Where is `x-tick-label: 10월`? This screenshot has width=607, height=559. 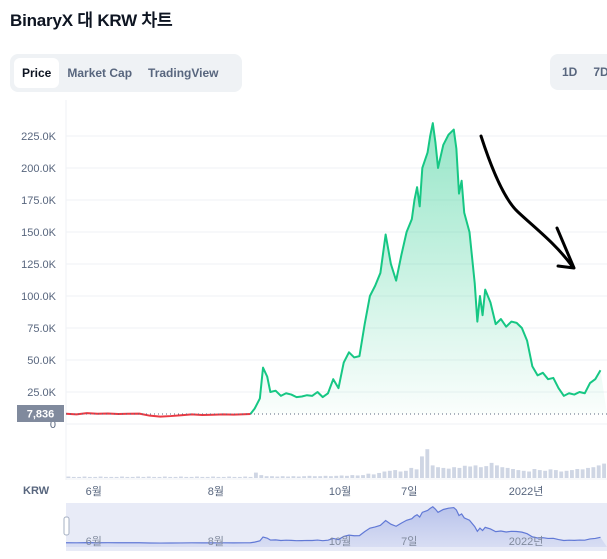
x-tick-label: 10월 is located at coordinates (340, 491).